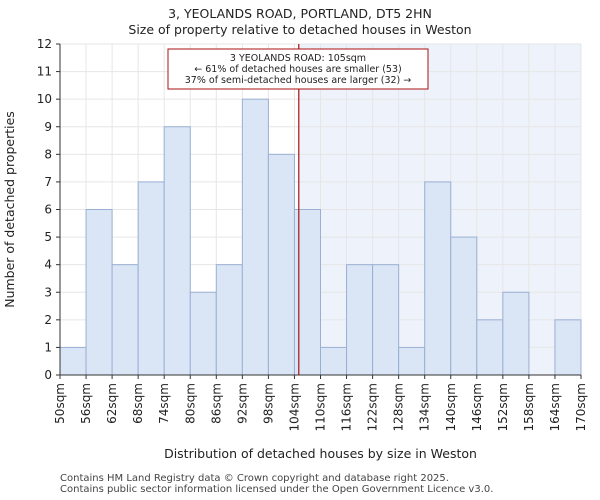  I want to click on x-tick-label: 122sqm, so click(373, 407).